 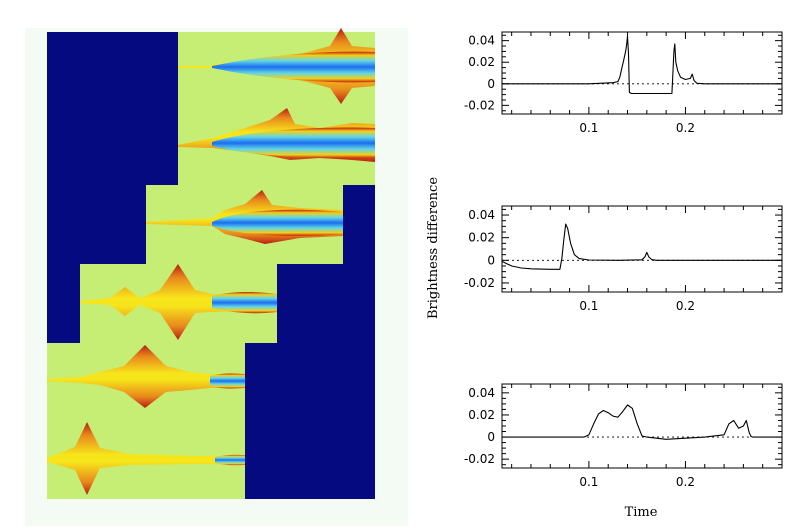 I want to click on map-mask-right, so click(x=310, y=342).